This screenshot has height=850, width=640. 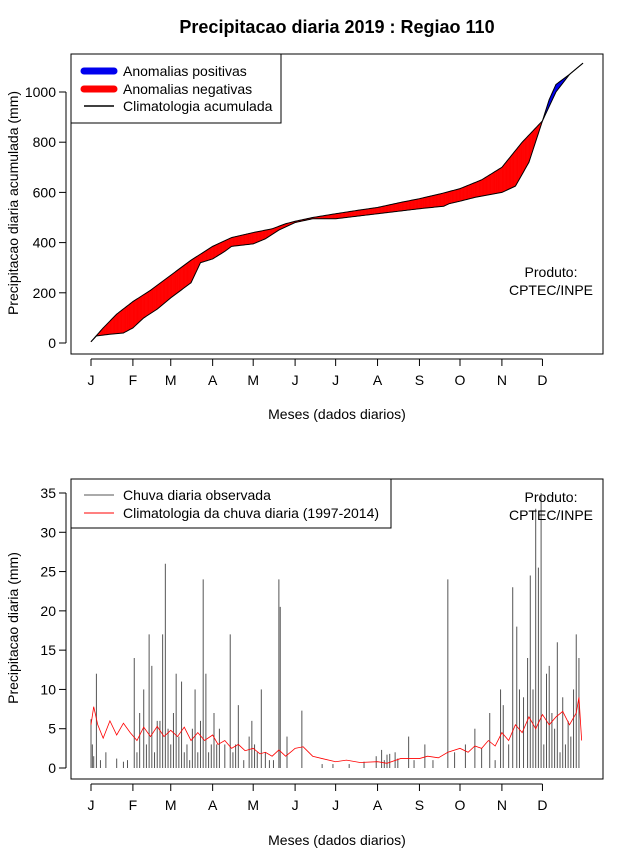 I want to click on top-product-label: Produto:, so click(x=551, y=272).